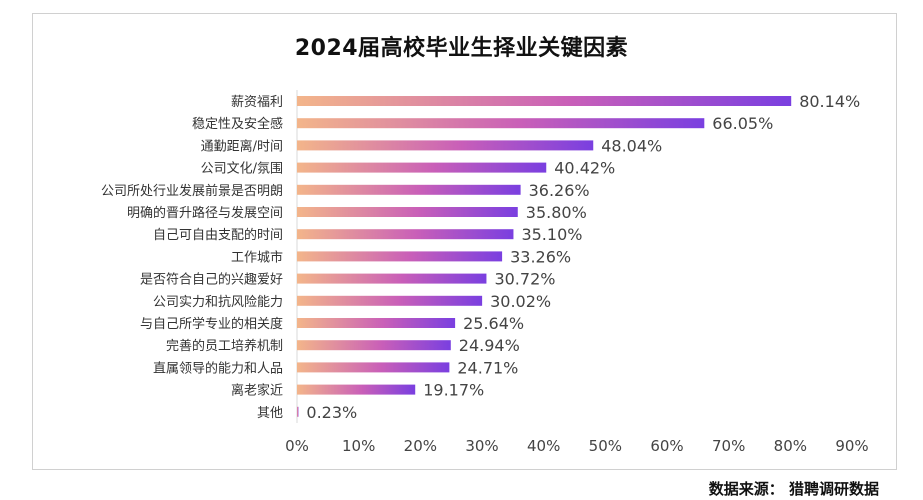 Image resolution: width=923 pixels, height=500 pixels. I want to click on value-label: 25.64%, so click(493, 323).